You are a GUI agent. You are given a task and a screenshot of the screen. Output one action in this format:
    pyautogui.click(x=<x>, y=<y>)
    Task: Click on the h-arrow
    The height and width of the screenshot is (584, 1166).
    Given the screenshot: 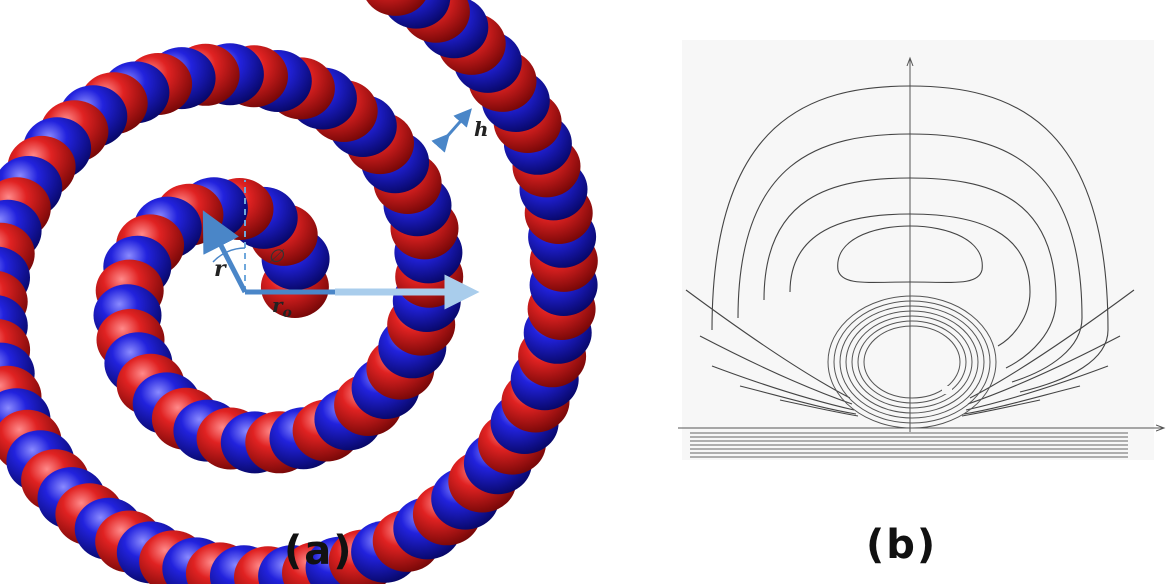 What is the action you would take?
    pyautogui.click(x=451, y=130)
    